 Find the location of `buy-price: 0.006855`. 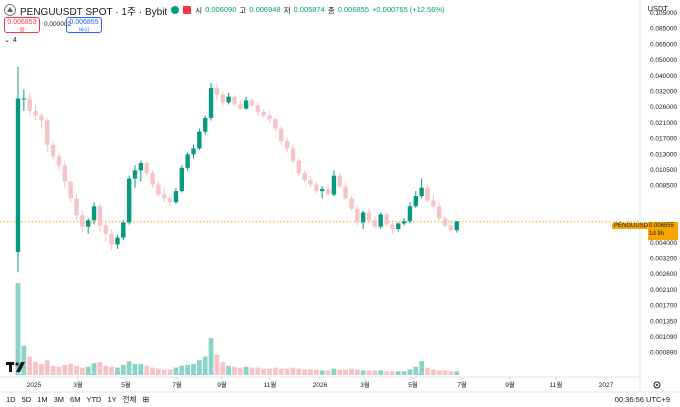

buy-price: 0.006855 is located at coordinates (84, 22).